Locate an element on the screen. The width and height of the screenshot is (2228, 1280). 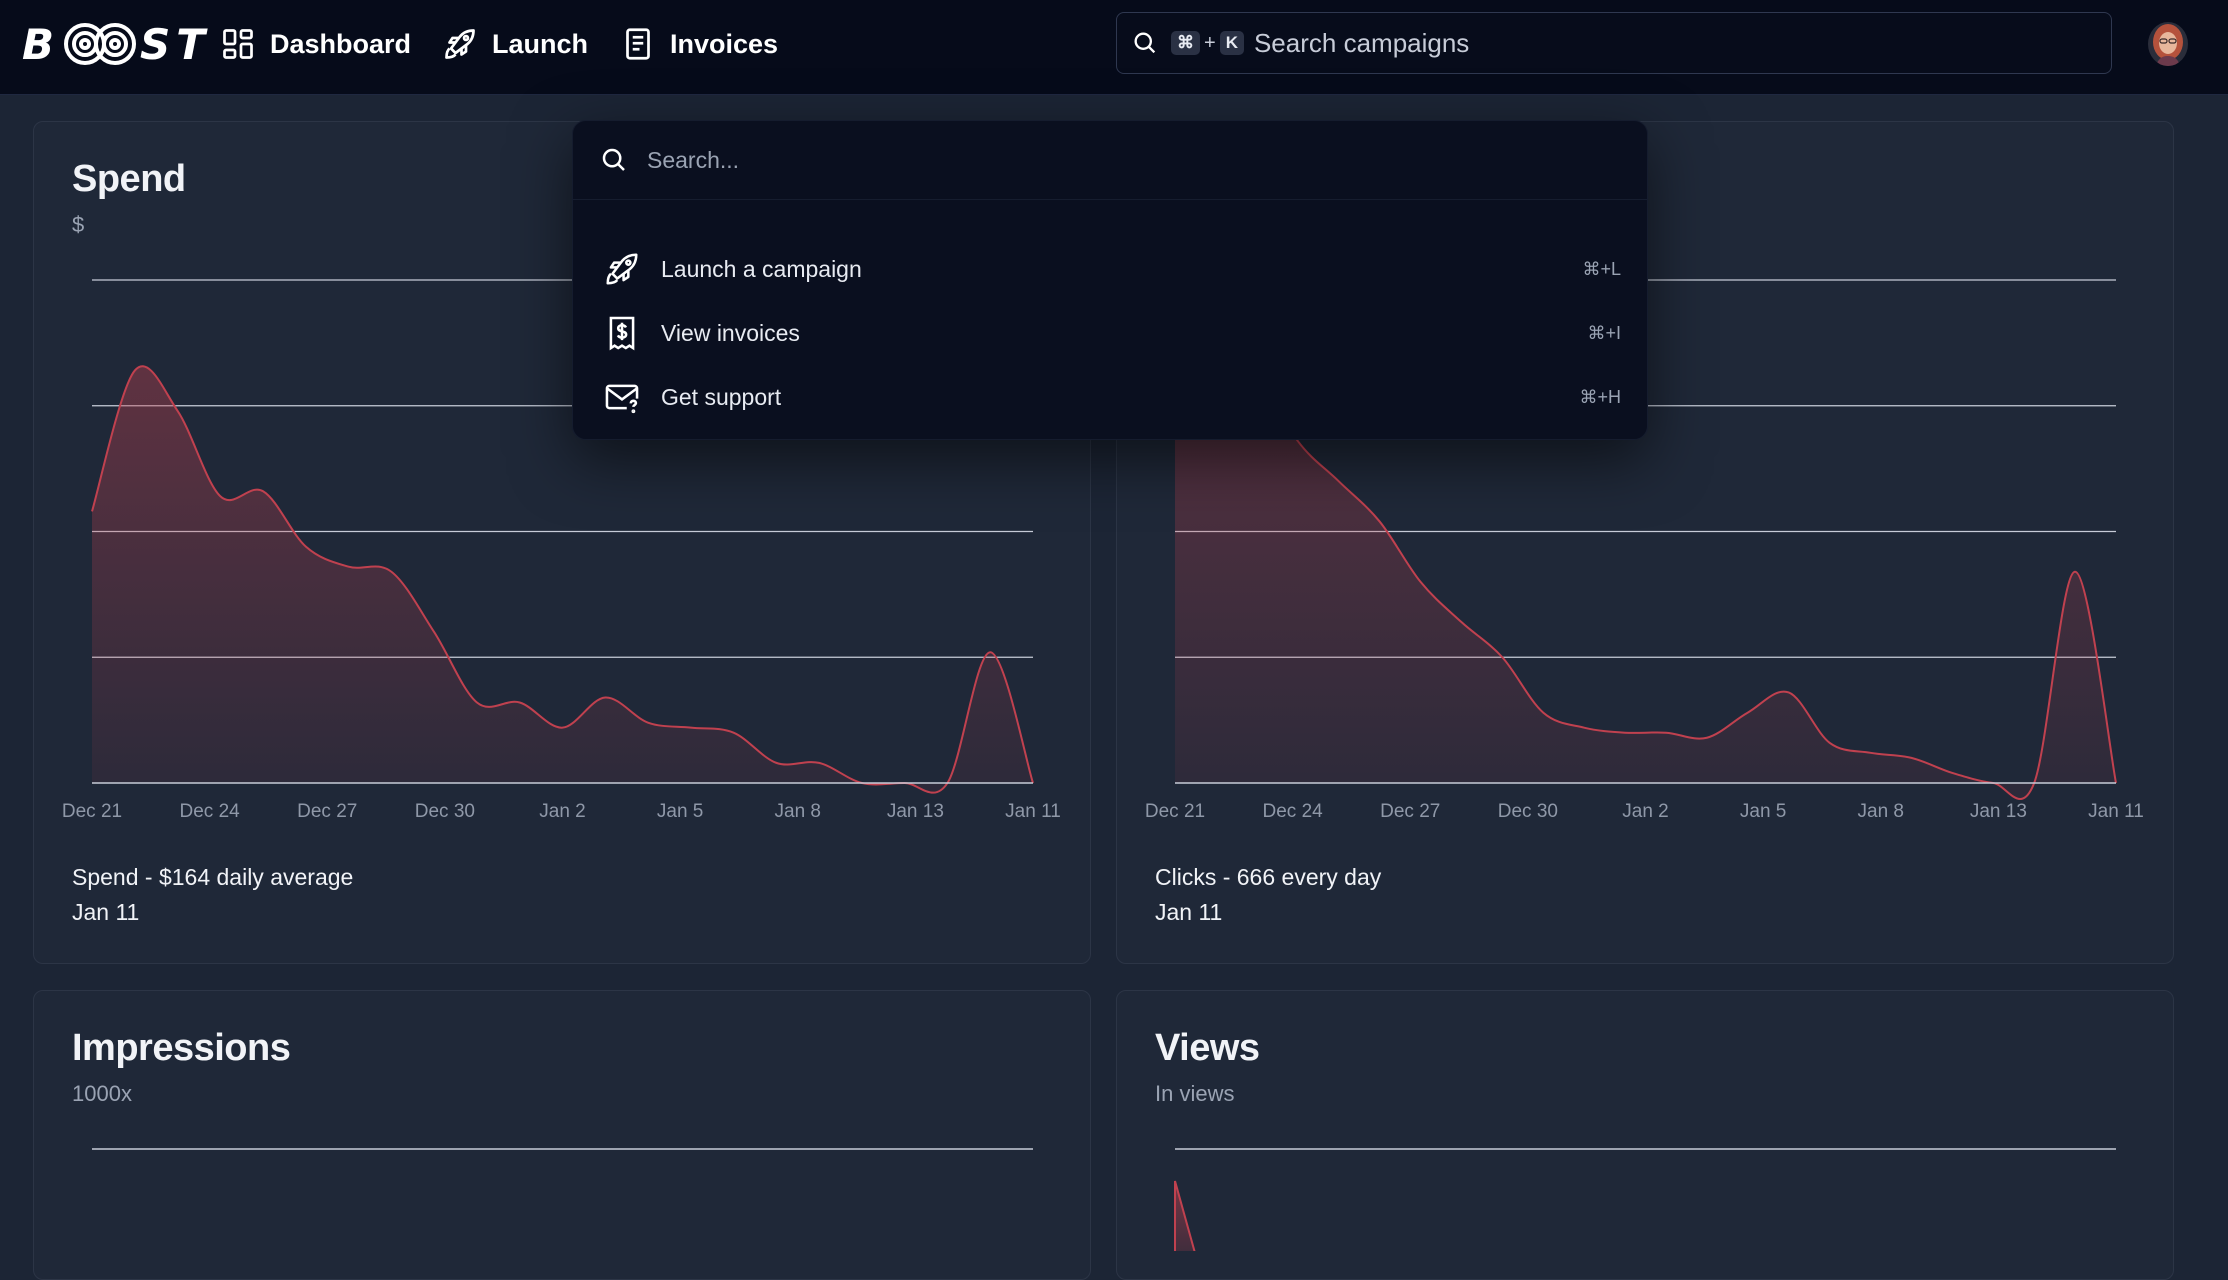
spend-x-tick-label: Jan 2 is located at coordinates (562, 811).